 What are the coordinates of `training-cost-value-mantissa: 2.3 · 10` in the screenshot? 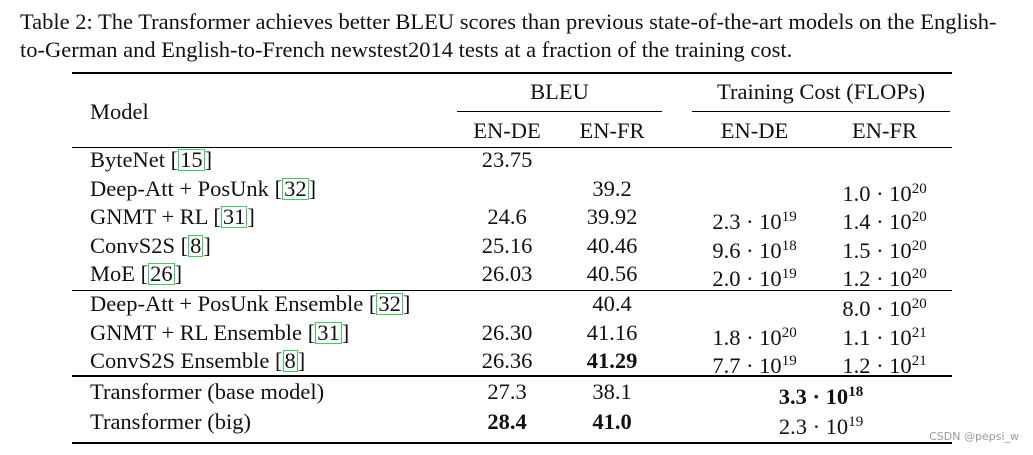 It's located at (813, 426).